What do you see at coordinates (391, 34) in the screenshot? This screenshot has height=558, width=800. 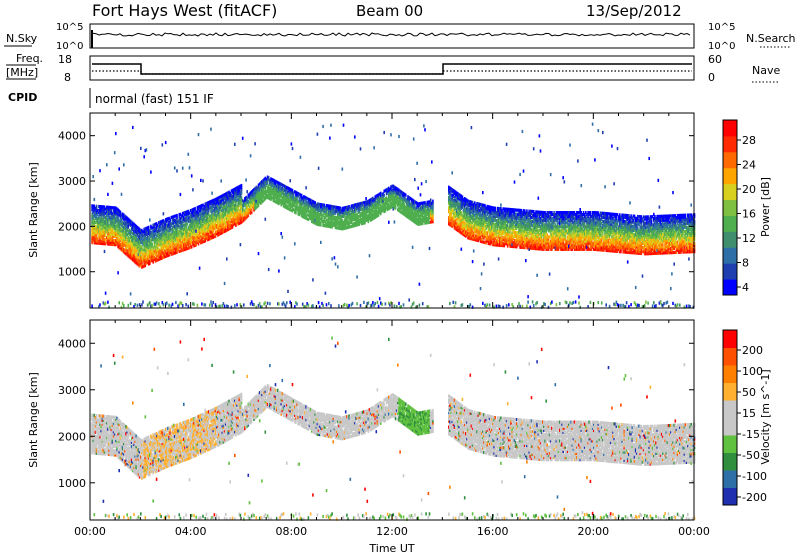 I see `noise-series` at bounding box center [391, 34].